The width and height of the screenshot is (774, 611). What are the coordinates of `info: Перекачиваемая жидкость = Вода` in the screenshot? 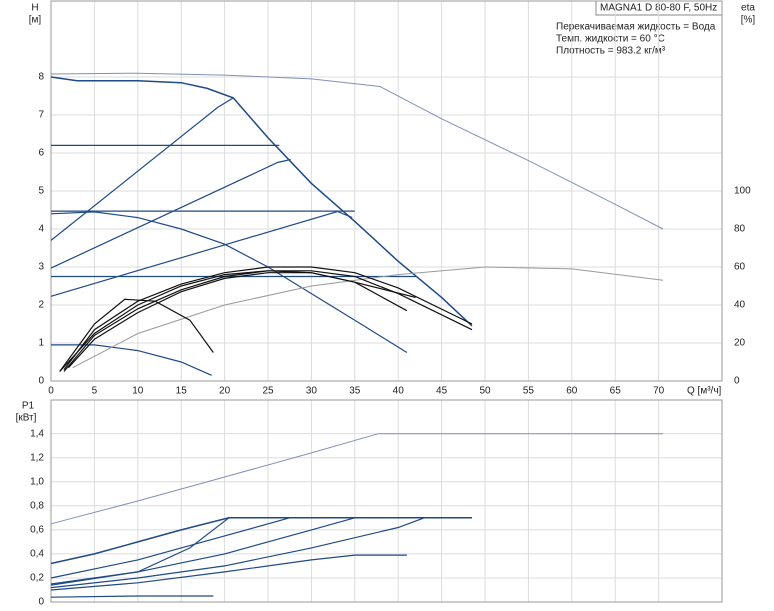 It's located at (636, 27).